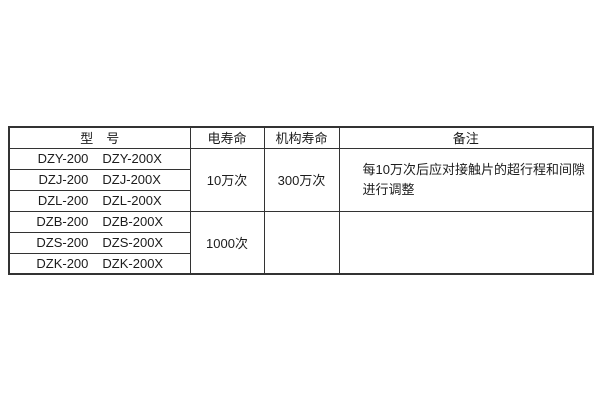 This screenshot has height=400, width=600. What do you see at coordinates (99, 158) in the screenshot?
I see `model-cell: DZY-200 DZY-200X` at bounding box center [99, 158].